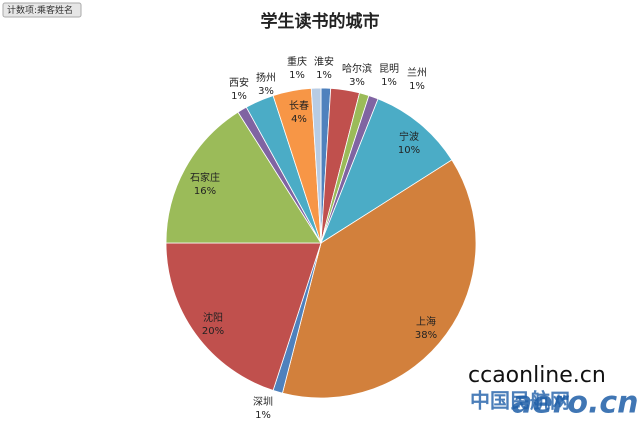  I want to click on chart-title: 学生读书的城市, so click(320, 21).